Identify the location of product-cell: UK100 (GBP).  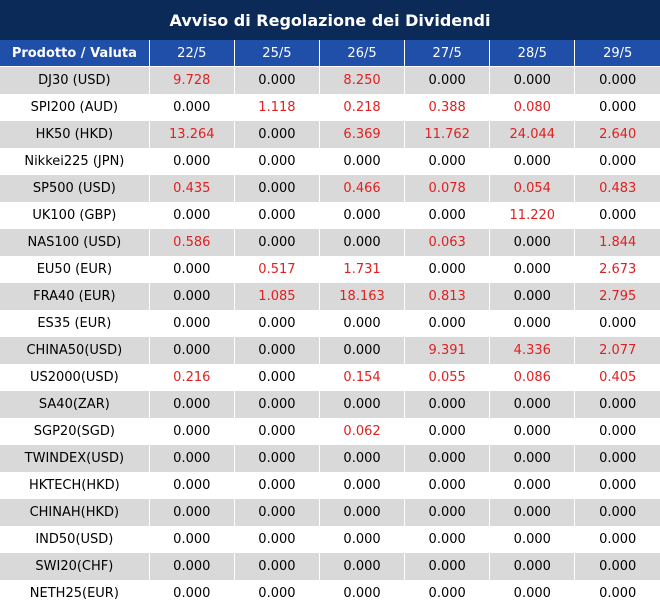
(74, 215).